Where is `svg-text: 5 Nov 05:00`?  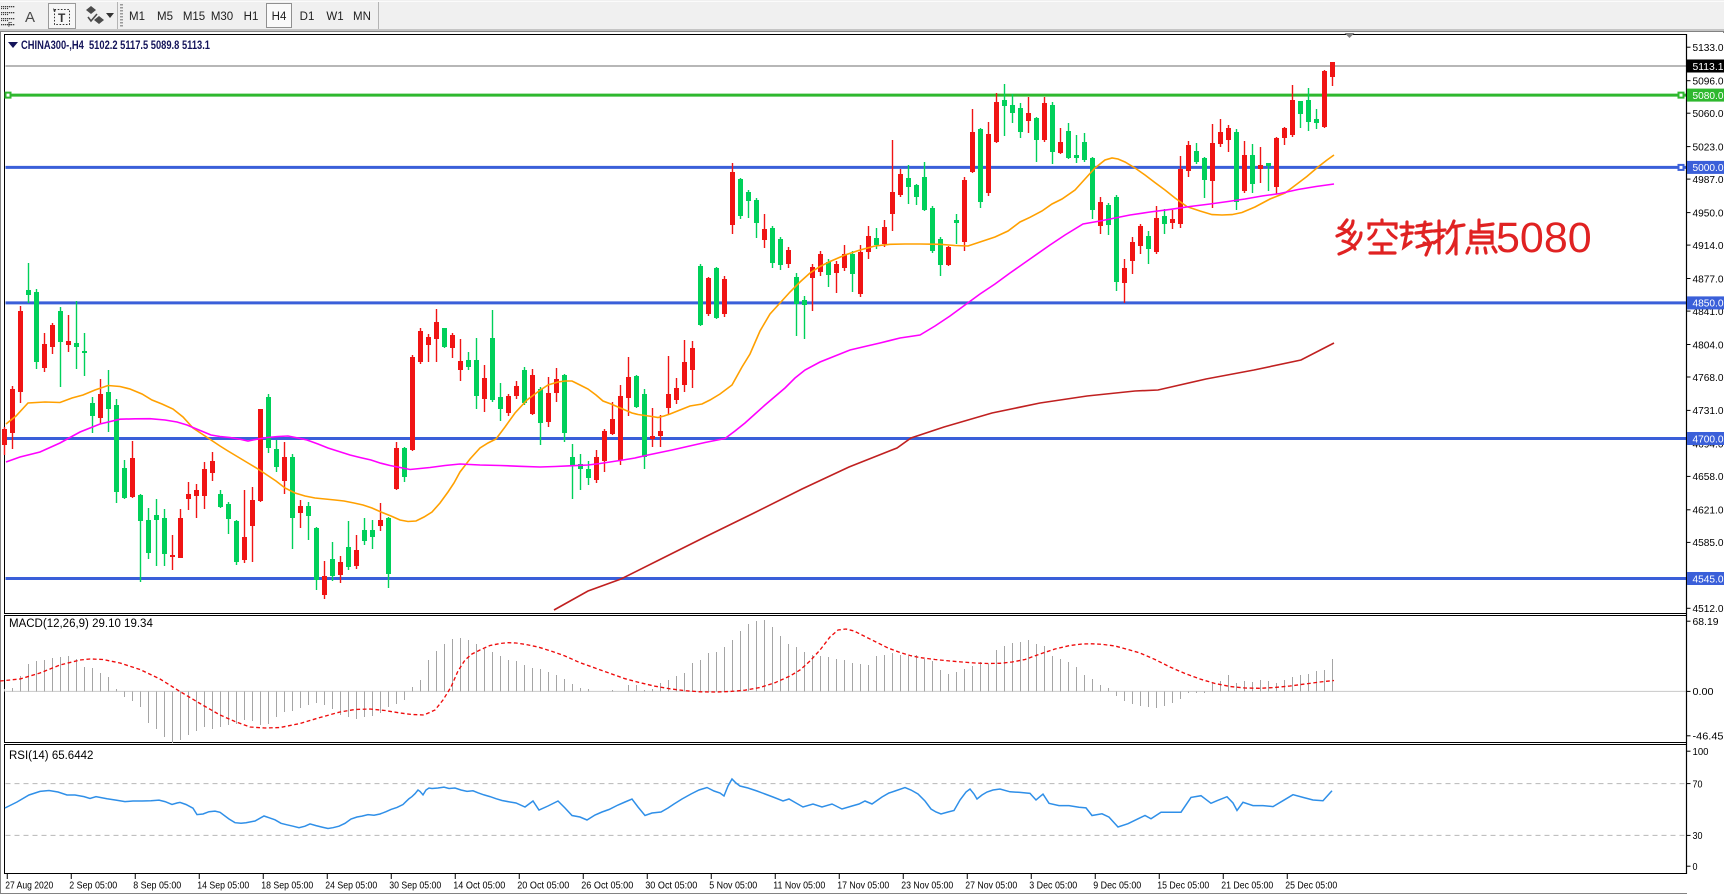
svg-text: 5 Nov 05:00 is located at coordinates (733, 886).